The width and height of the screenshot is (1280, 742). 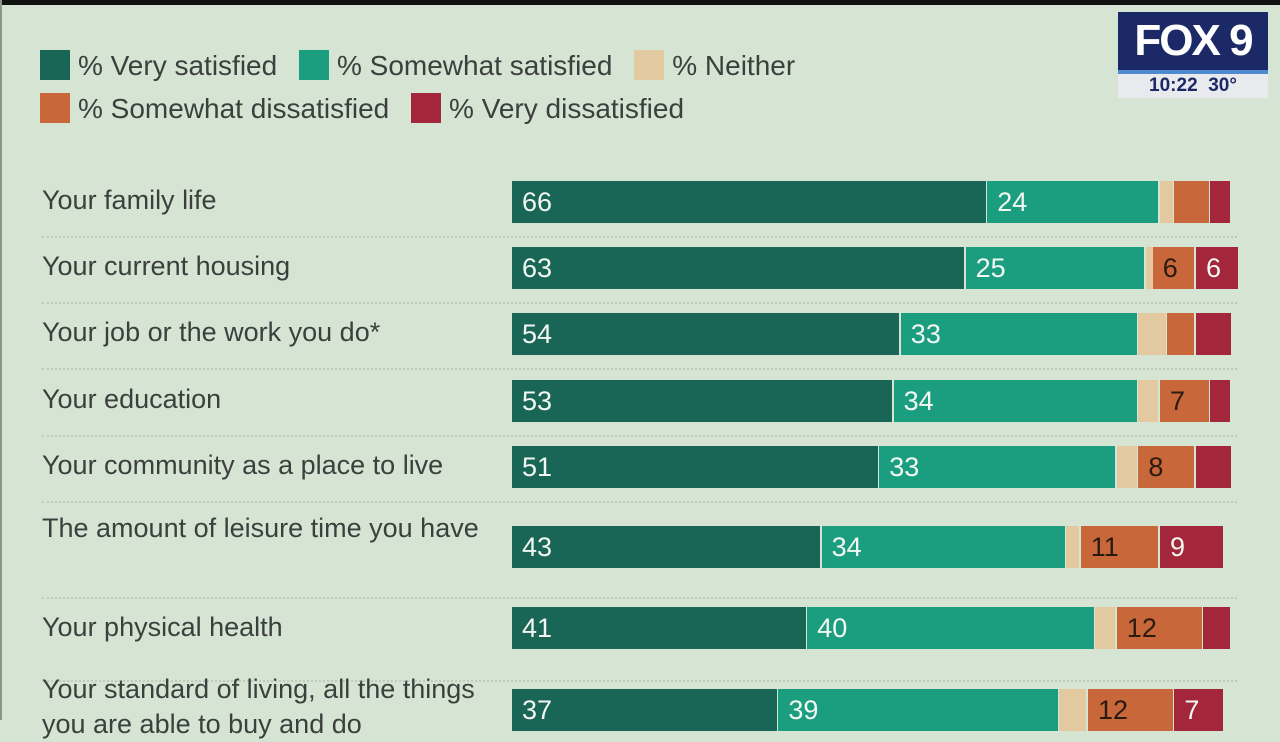 What do you see at coordinates (1193, 72) in the screenshot?
I see `logo-stripe` at bounding box center [1193, 72].